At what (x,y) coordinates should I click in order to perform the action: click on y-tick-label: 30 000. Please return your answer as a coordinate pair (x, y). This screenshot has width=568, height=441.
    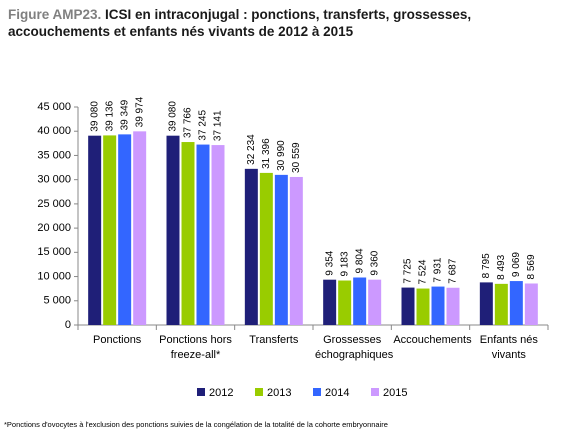
    Looking at the image, I should click on (54, 180).